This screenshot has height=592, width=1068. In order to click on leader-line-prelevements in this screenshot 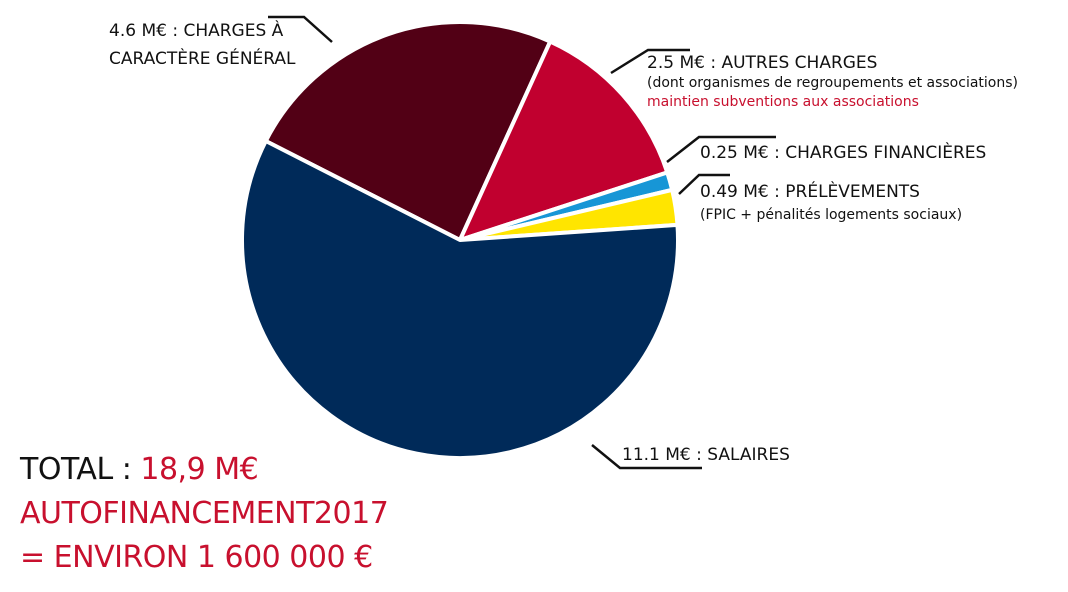, I will do `click(704, 184)`.